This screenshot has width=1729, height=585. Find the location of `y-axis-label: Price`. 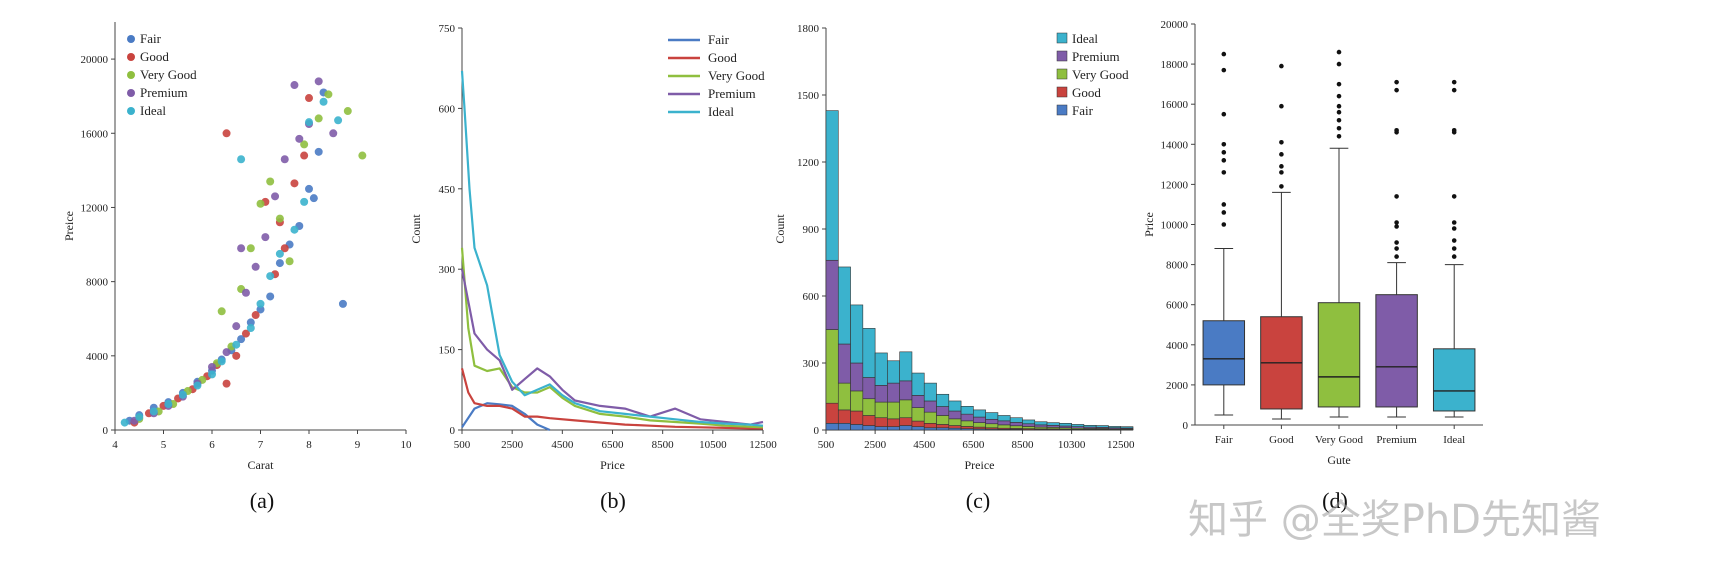

y-axis-label: Price is located at coordinates (1149, 224).